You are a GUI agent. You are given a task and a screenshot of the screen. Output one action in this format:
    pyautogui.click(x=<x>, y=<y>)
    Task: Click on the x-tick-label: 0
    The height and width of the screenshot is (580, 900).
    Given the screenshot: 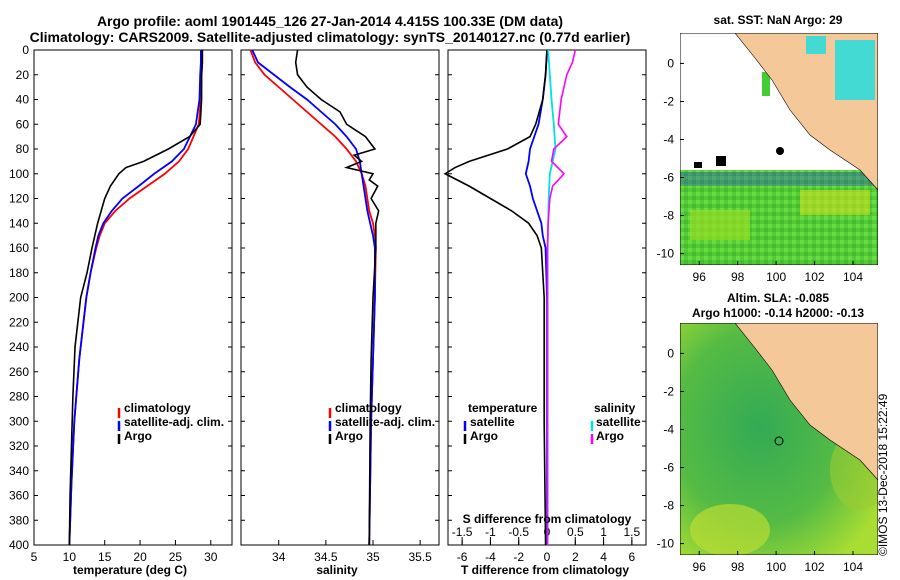 What is the action you would take?
    pyautogui.click(x=547, y=557)
    